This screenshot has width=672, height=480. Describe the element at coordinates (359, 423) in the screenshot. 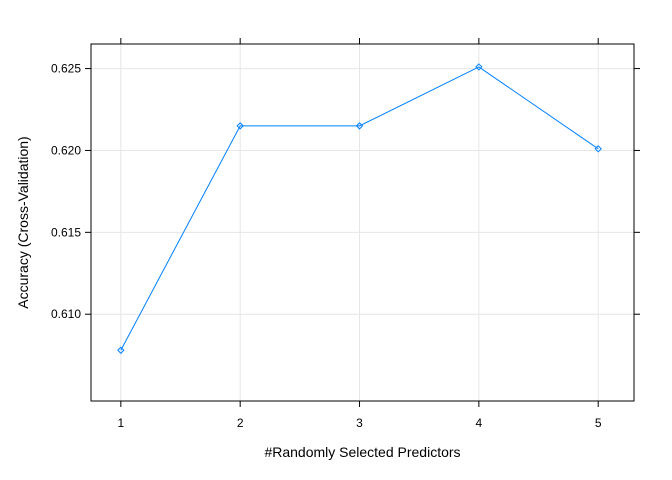

I see `x-tick-label: 3` at that location.